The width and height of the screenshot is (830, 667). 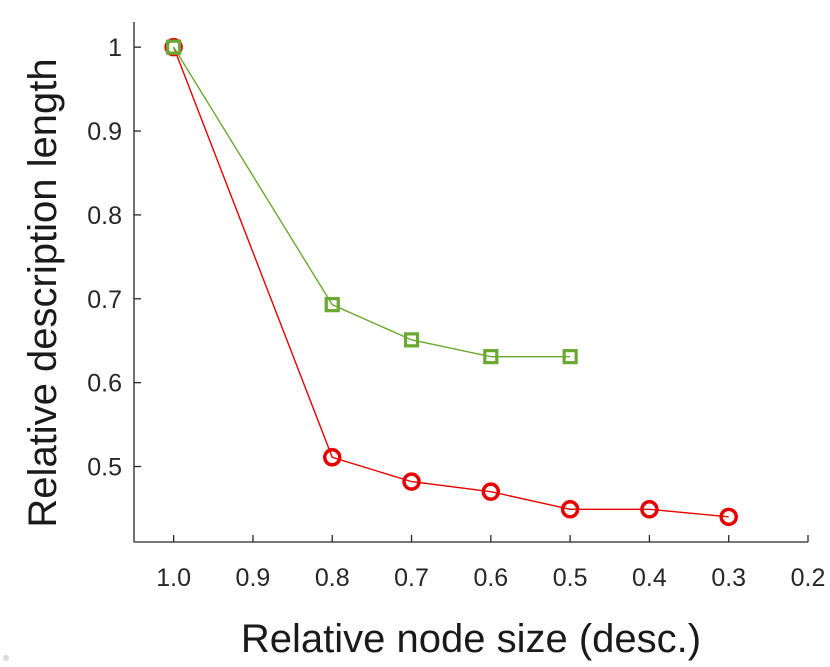 What do you see at coordinates (104, 384) in the screenshot?
I see `y-tick-label: 0.6` at bounding box center [104, 384].